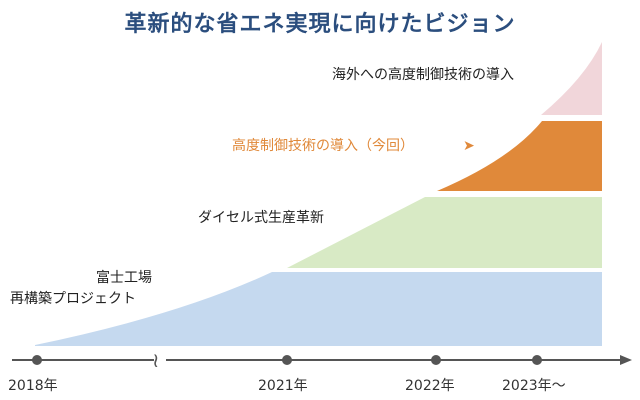 This screenshot has height=400, width=640. Describe the element at coordinates (444, 232) in the screenshot. I see `phase-diesel-band` at that location.